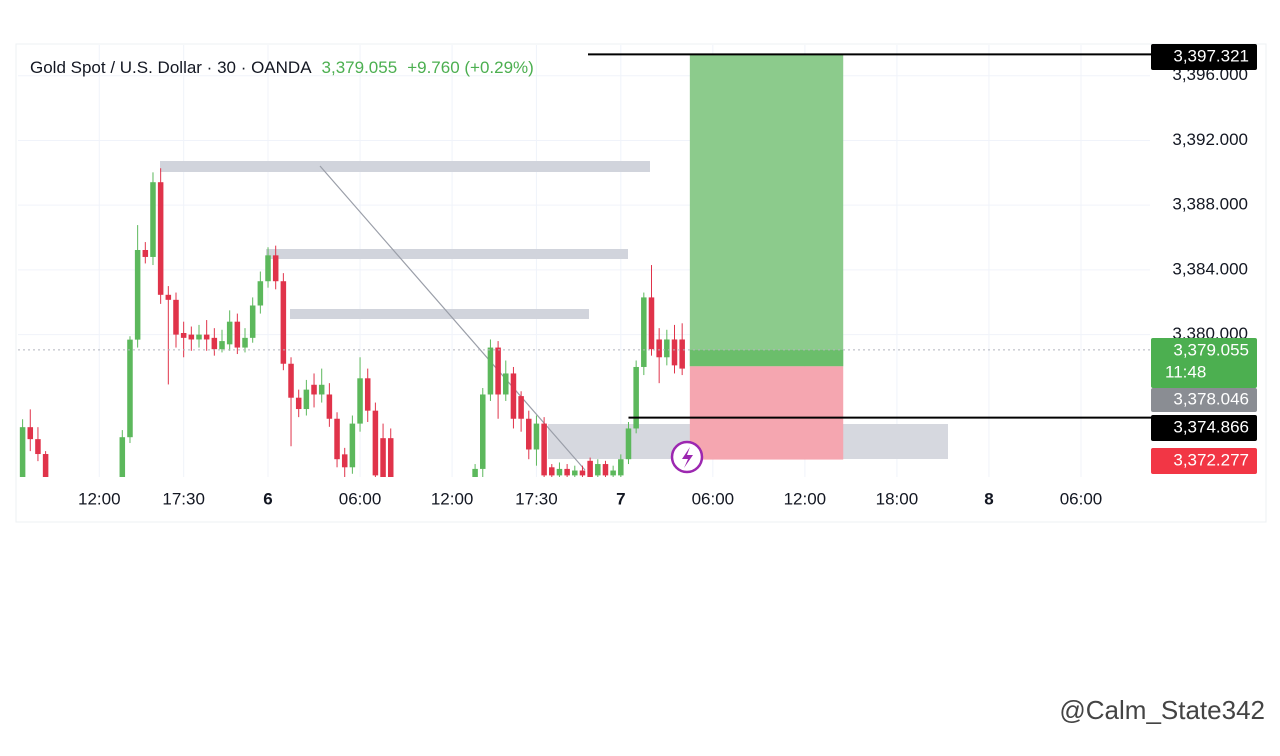 The image size is (1280, 756). Describe the element at coordinates (1185, 371) in the screenshot. I see `countdown: 11:48` at that location.